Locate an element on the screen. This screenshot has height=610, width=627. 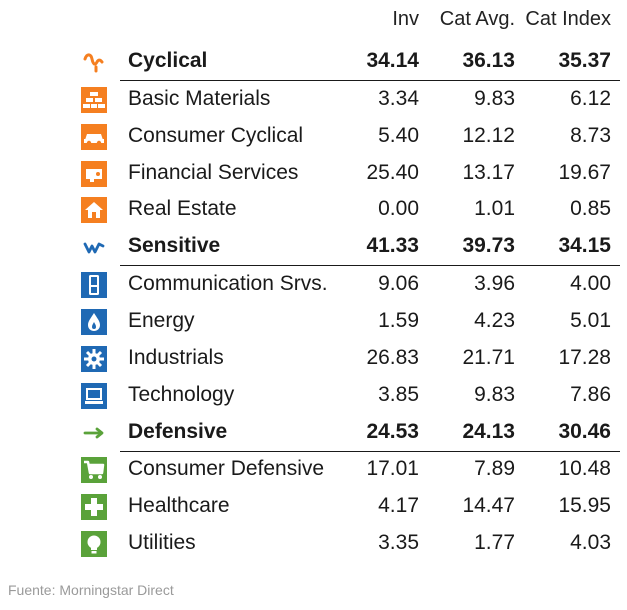
group-cat-avg: 39.73 is located at coordinates (488, 245).